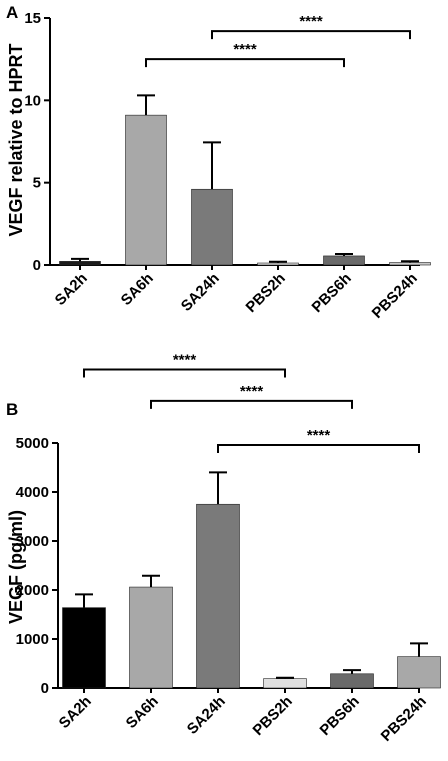  I want to click on y-tick-label: 1000, so click(32, 639).